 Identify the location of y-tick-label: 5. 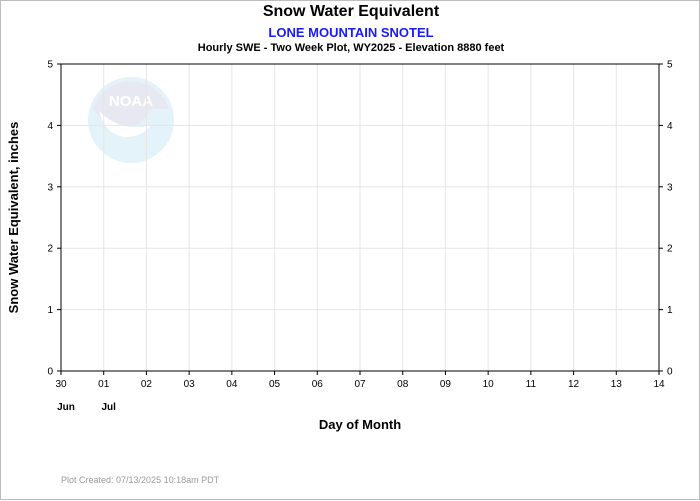
(50, 65).